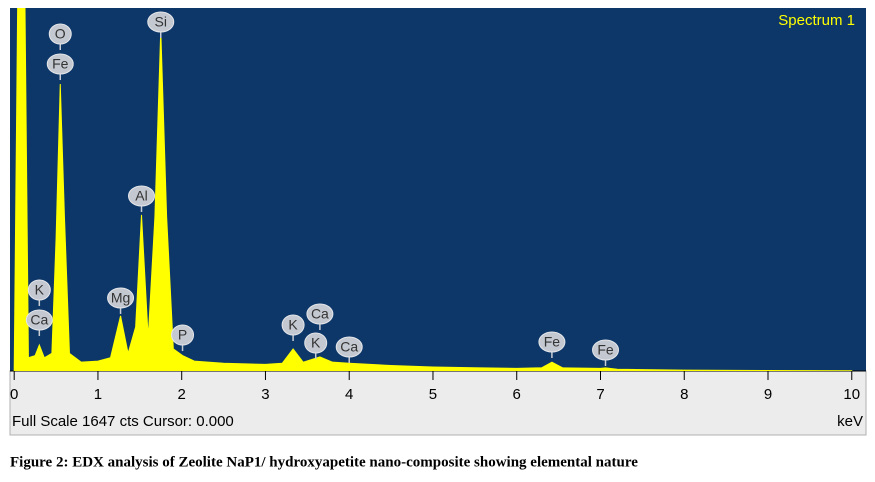 This screenshot has width=875, height=482. I want to click on spectrum-title: Spectrum 1, so click(816, 20).